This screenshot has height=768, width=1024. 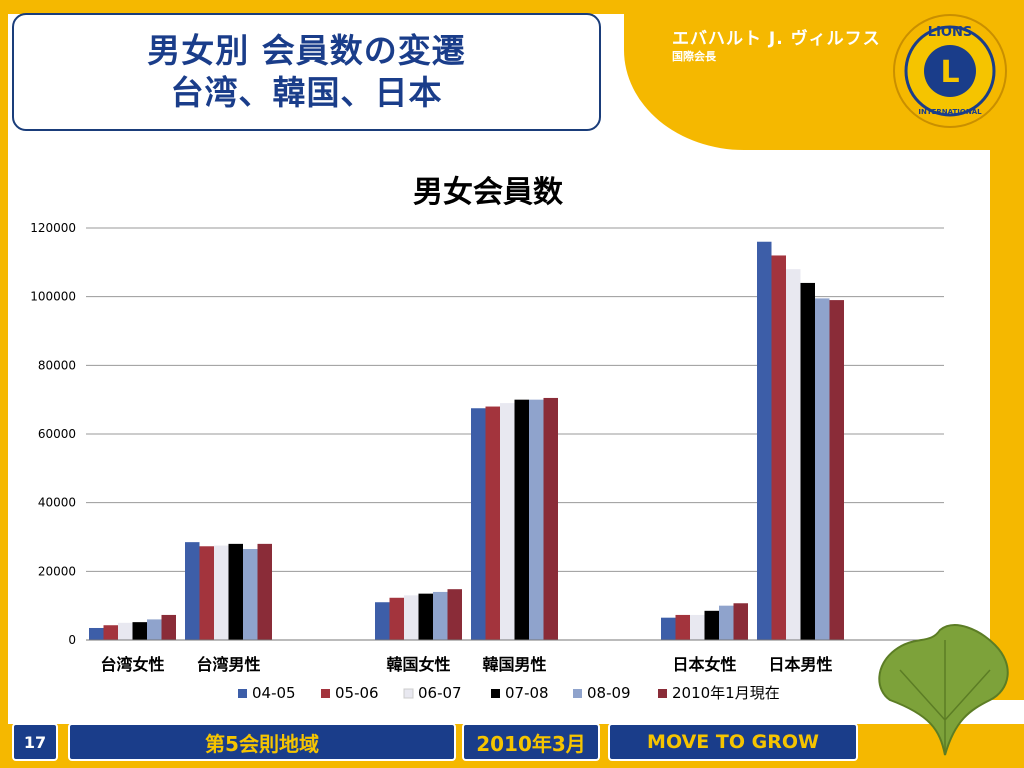 I want to click on lions-logo-icon: L LIONS INTERNATIONAL, so click(x=950, y=71).